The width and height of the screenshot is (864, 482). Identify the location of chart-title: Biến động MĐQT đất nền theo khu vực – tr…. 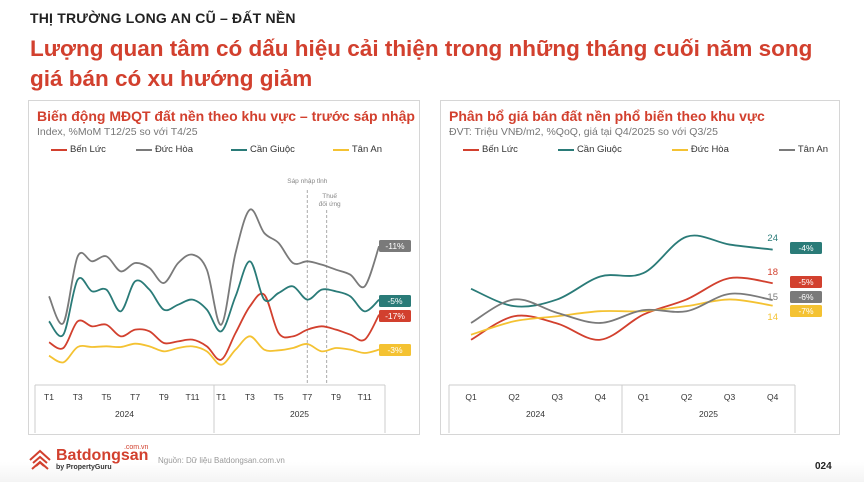
(226, 116).